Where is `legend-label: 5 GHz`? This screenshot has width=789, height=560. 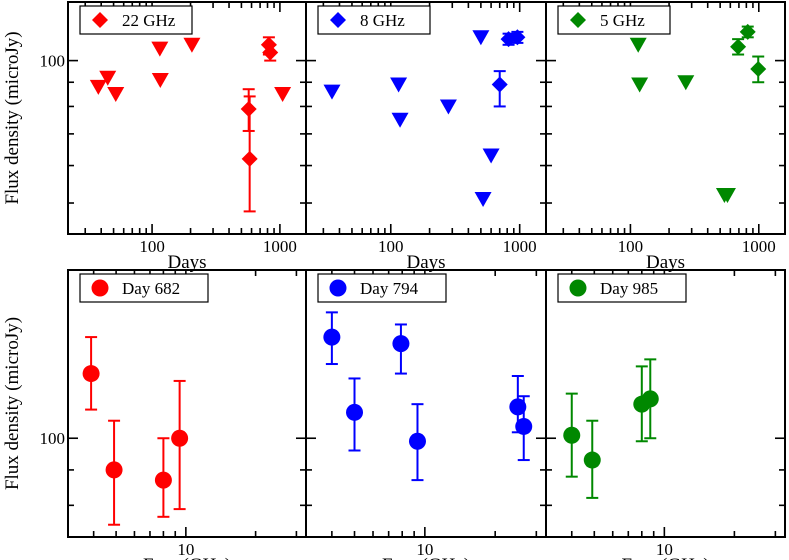 legend-label: 5 GHz is located at coordinates (622, 20).